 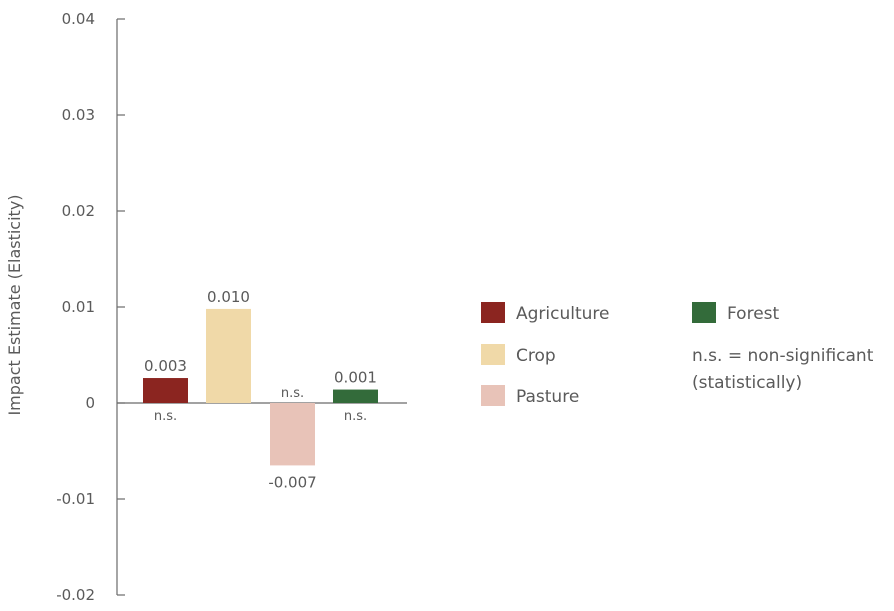 I want to click on data-label-agriculture: 0.003, so click(x=165, y=366).